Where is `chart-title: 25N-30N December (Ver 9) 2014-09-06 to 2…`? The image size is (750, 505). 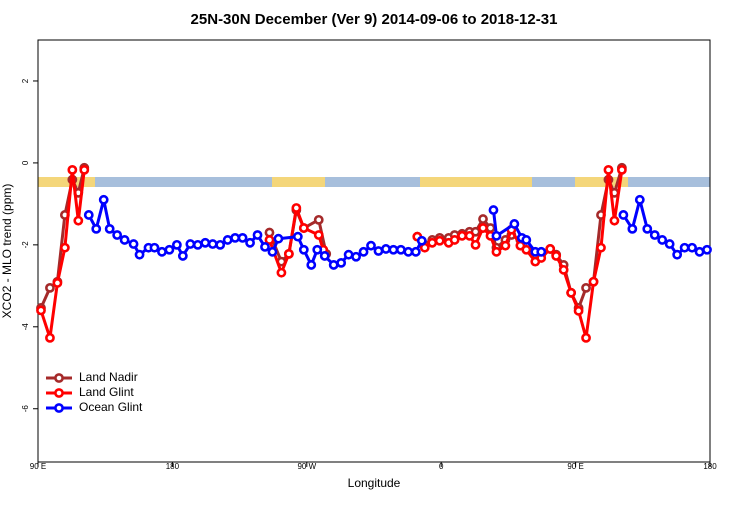
chart-title: 25N-30N December (Ver 9) 2014-09-06 to 2… is located at coordinates (374, 19).